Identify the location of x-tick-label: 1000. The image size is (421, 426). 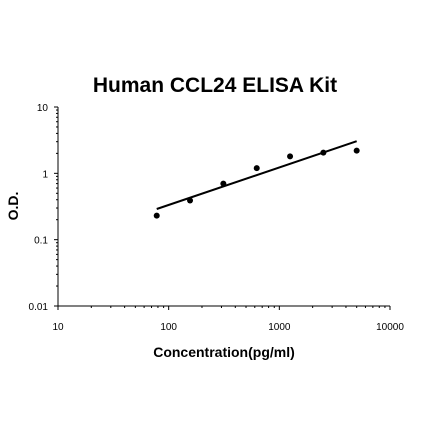
(279, 327).